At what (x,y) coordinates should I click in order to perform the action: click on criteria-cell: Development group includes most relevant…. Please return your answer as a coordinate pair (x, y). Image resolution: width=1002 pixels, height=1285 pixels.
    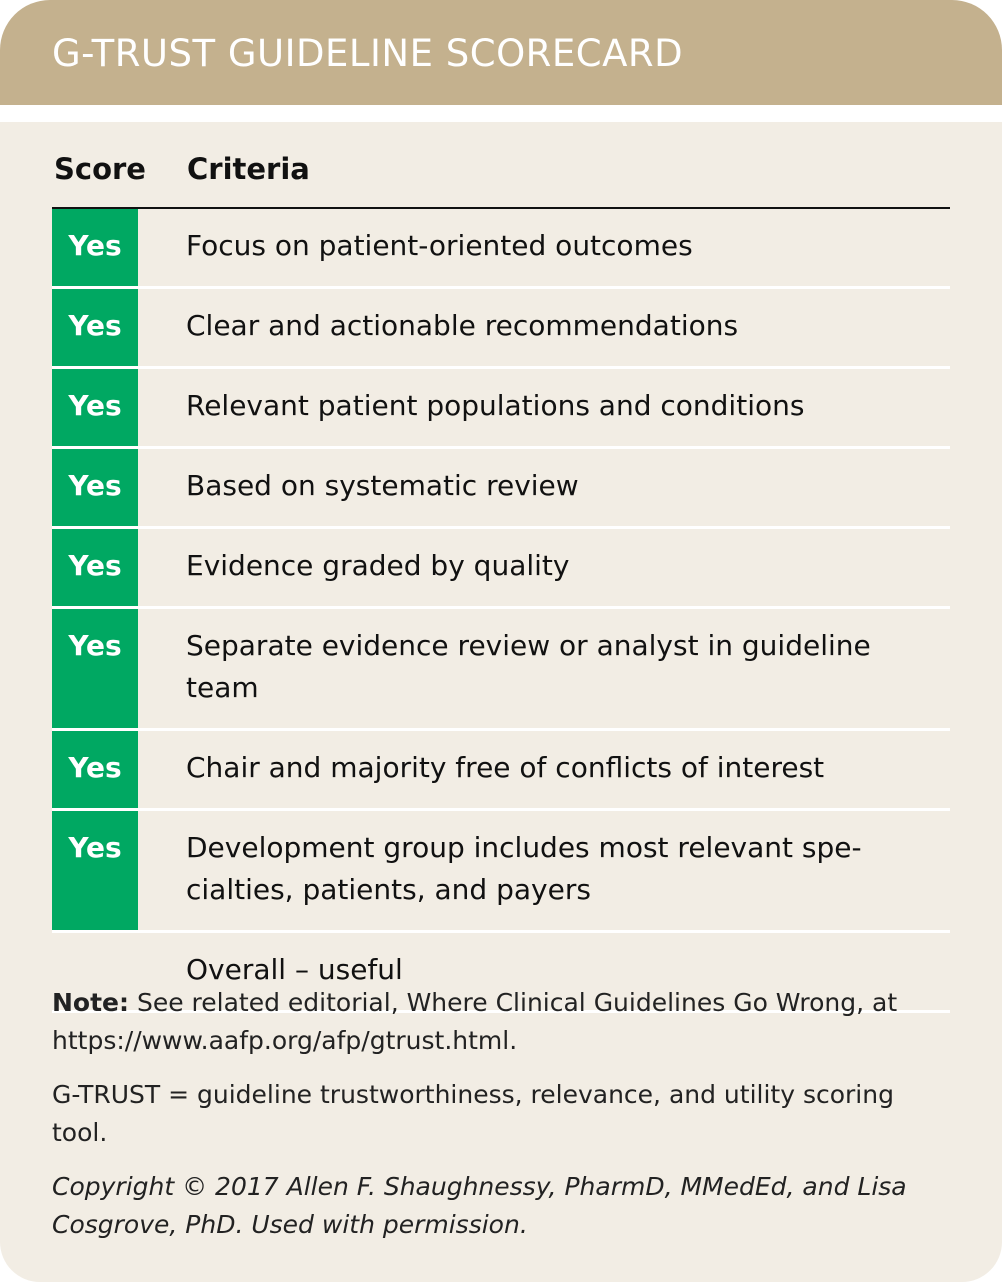
    Looking at the image, I should click on (544, 871).